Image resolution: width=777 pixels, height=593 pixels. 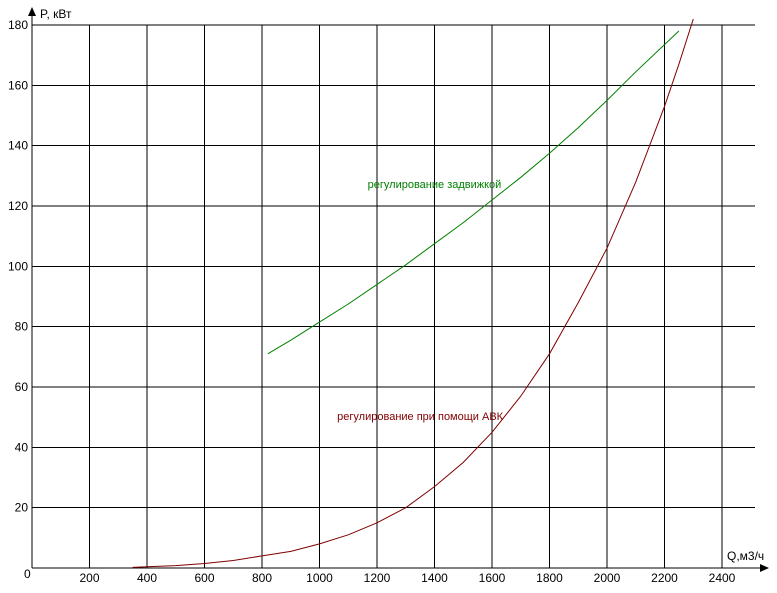 What do you see at coordinates (435, 185) in the screenshot?
I see `annotation-1: регулирование задвижкой` at bounding box center [435, 185].